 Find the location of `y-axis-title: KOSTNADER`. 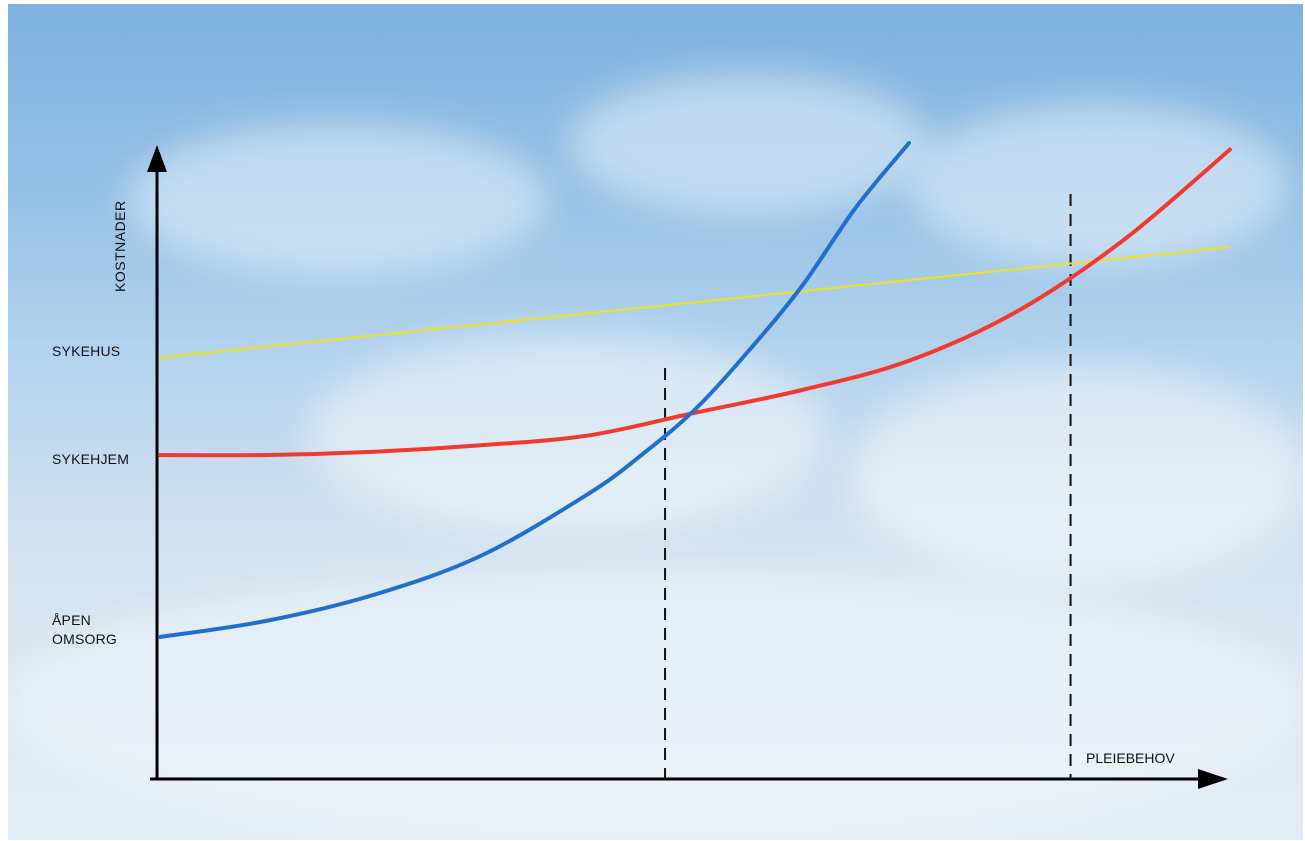

y-axis-title: KOSTNADER is located at coordinates (120, 246).